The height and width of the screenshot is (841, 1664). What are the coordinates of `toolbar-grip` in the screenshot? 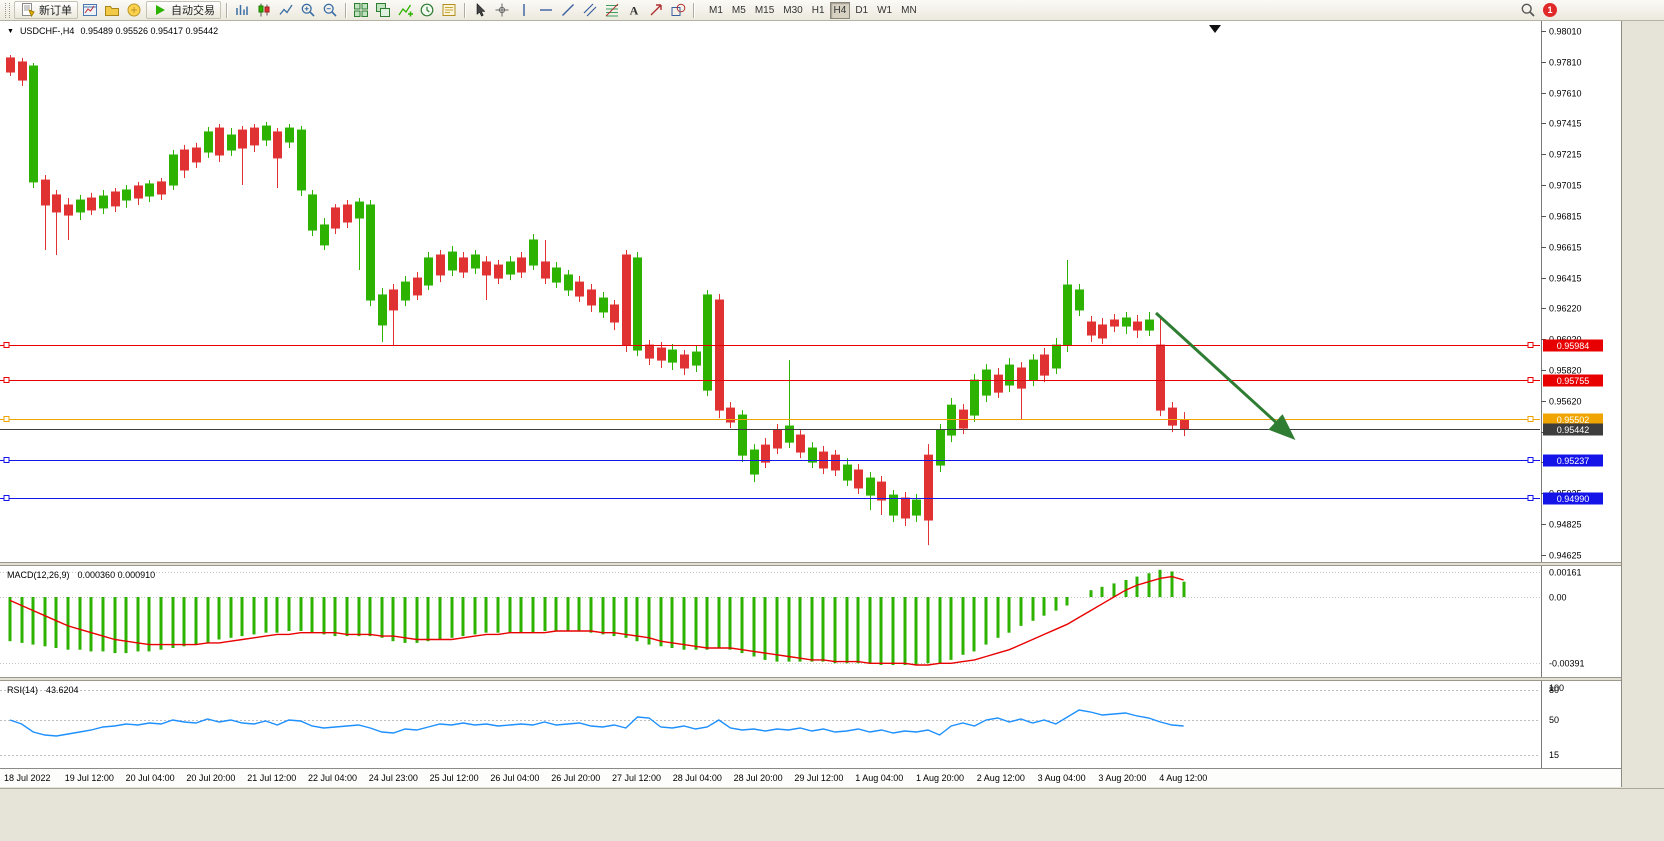 It's located at (7, 10).